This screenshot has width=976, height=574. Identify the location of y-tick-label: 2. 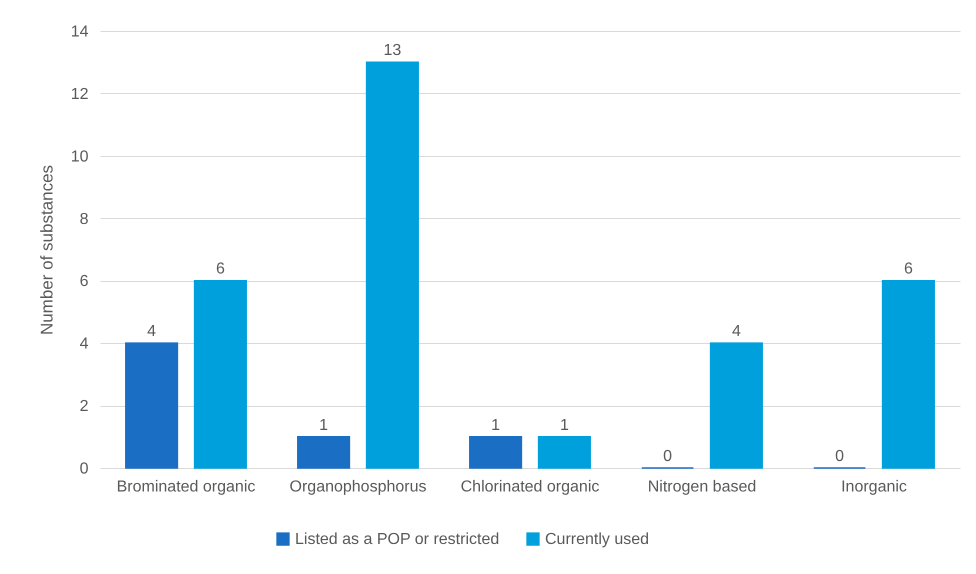
(84, 407).